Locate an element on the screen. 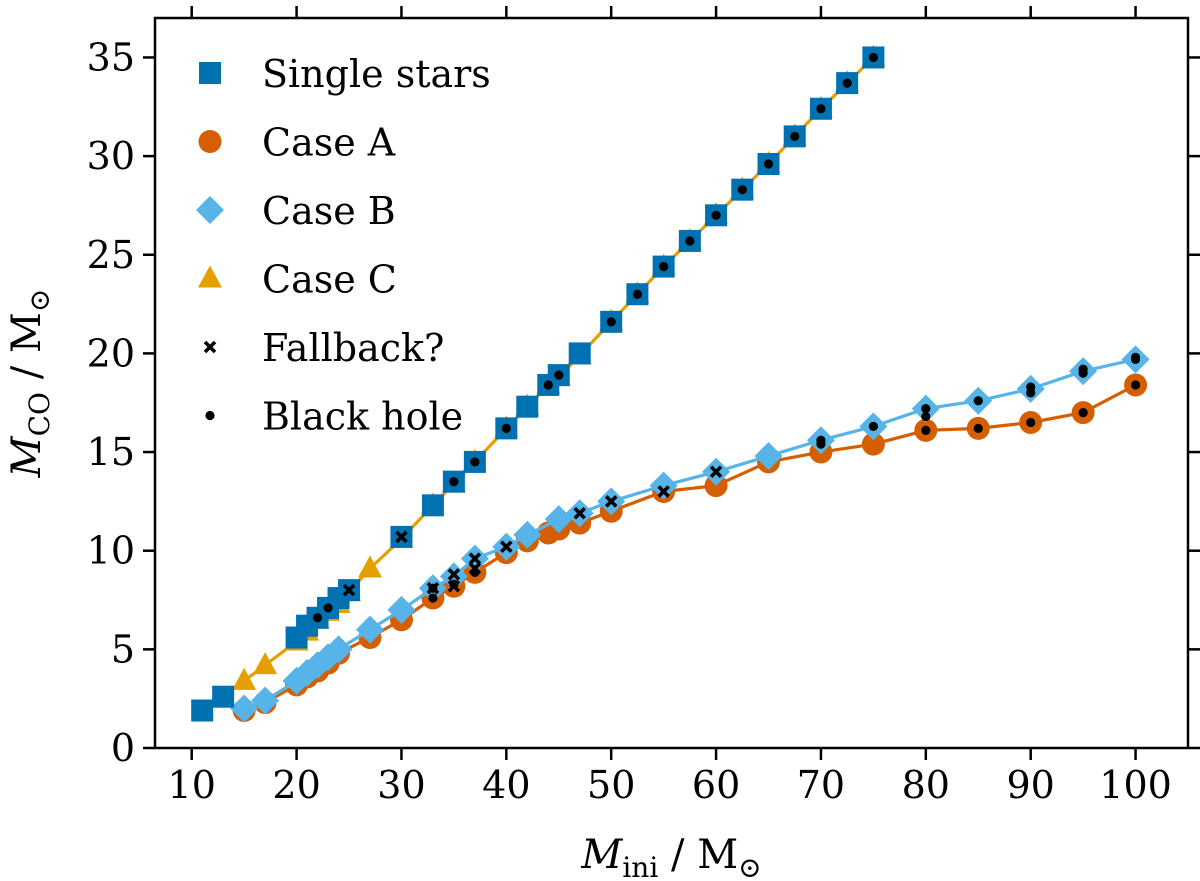  legend-item-fallback: Fallback? is located at coordinates (323, 348).